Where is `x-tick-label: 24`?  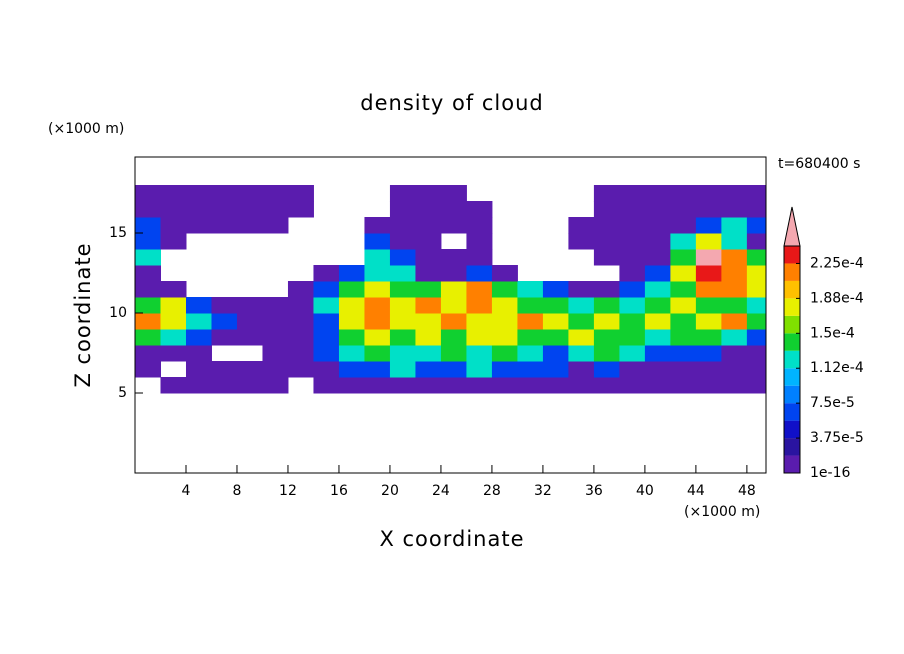
x-tick-label: 24 is located at coordinates (441, 491).